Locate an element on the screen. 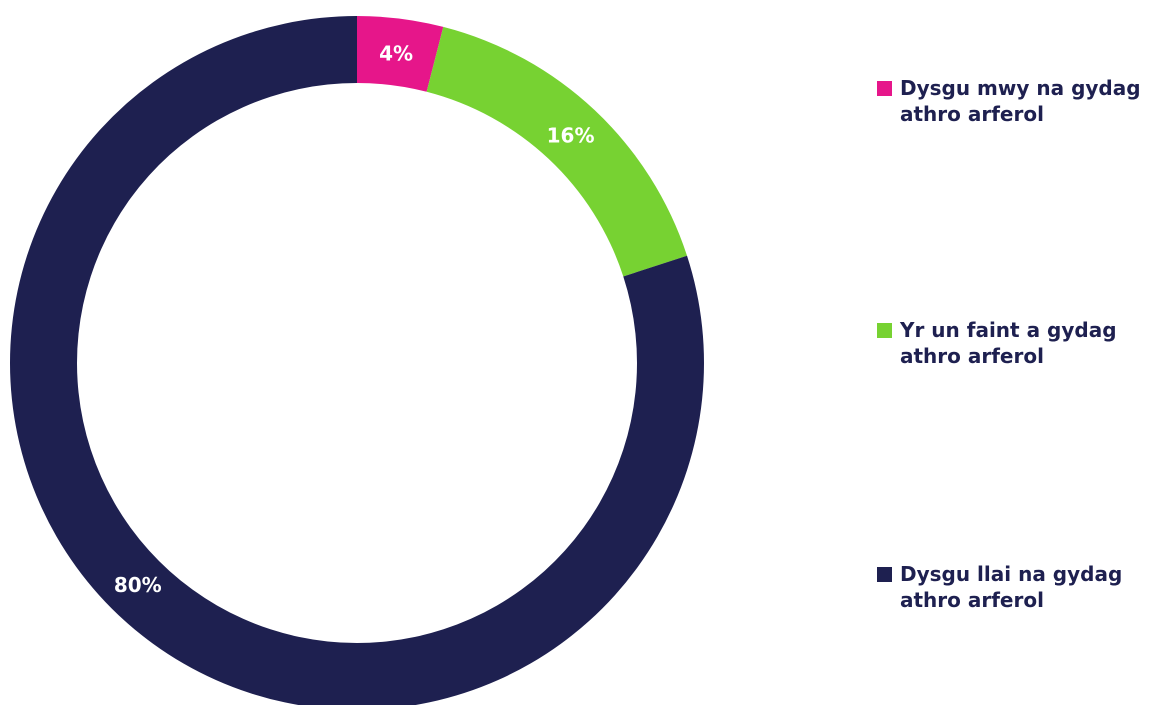 The width and height of the screenshot is (1169, 705). legend-swatch-more is located at coordinates (884, 88).